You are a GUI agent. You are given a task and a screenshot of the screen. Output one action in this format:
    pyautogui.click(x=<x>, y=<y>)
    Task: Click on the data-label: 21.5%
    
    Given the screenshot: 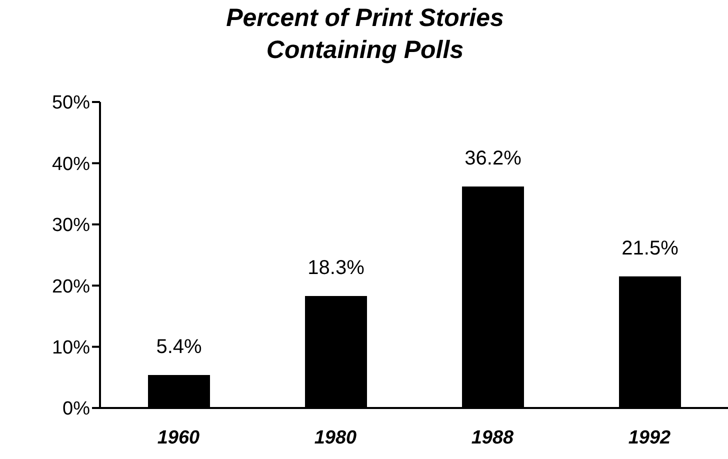 What is the action you would take?
    pyautogui.click(x=650, y=248)
    